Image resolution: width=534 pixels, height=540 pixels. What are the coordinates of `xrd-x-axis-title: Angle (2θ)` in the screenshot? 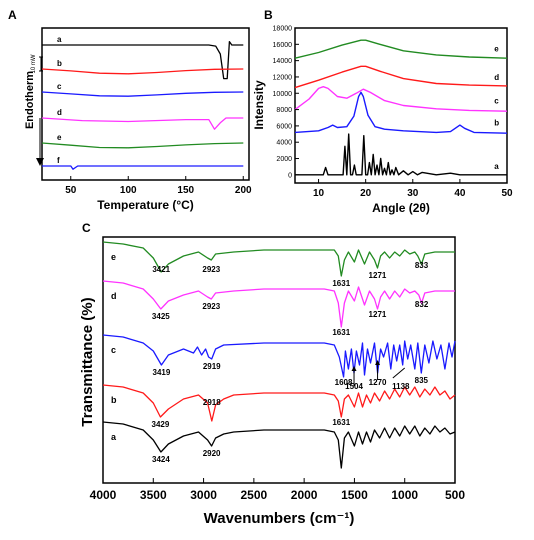 It's located at (401, 208).